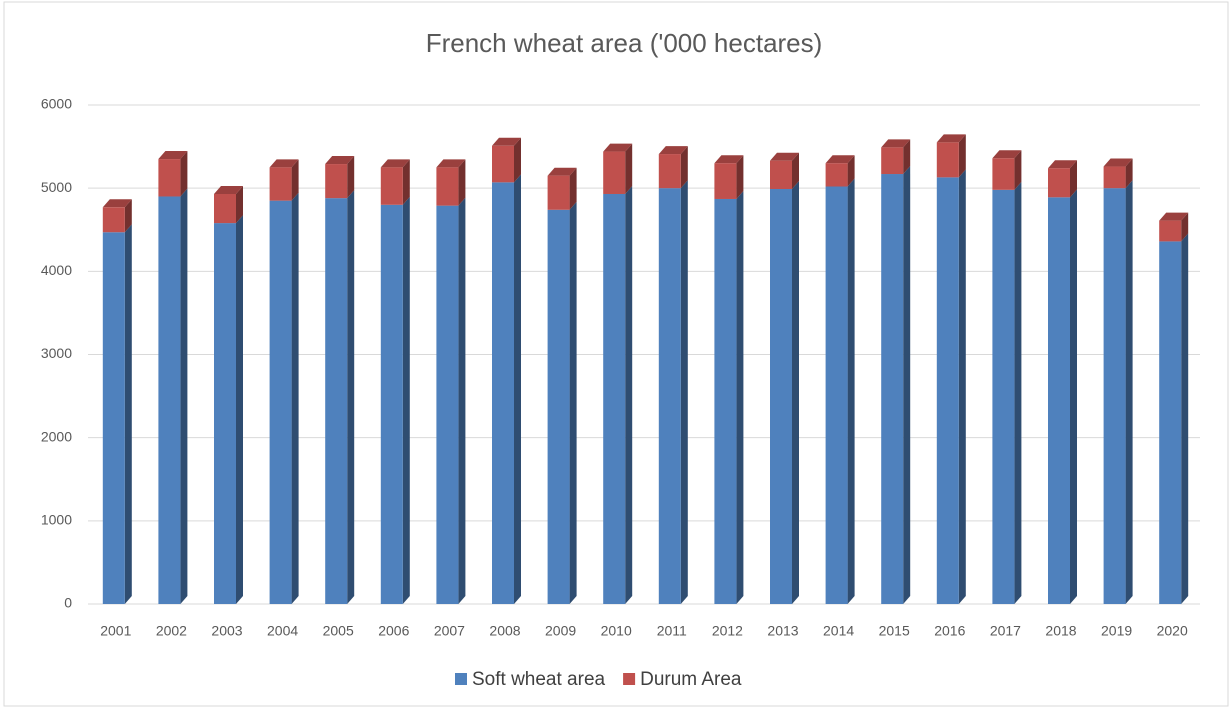  Describe the element at coordinates (171, 631) in the screenshot. I see `x-tick-label: 2002` at that location.